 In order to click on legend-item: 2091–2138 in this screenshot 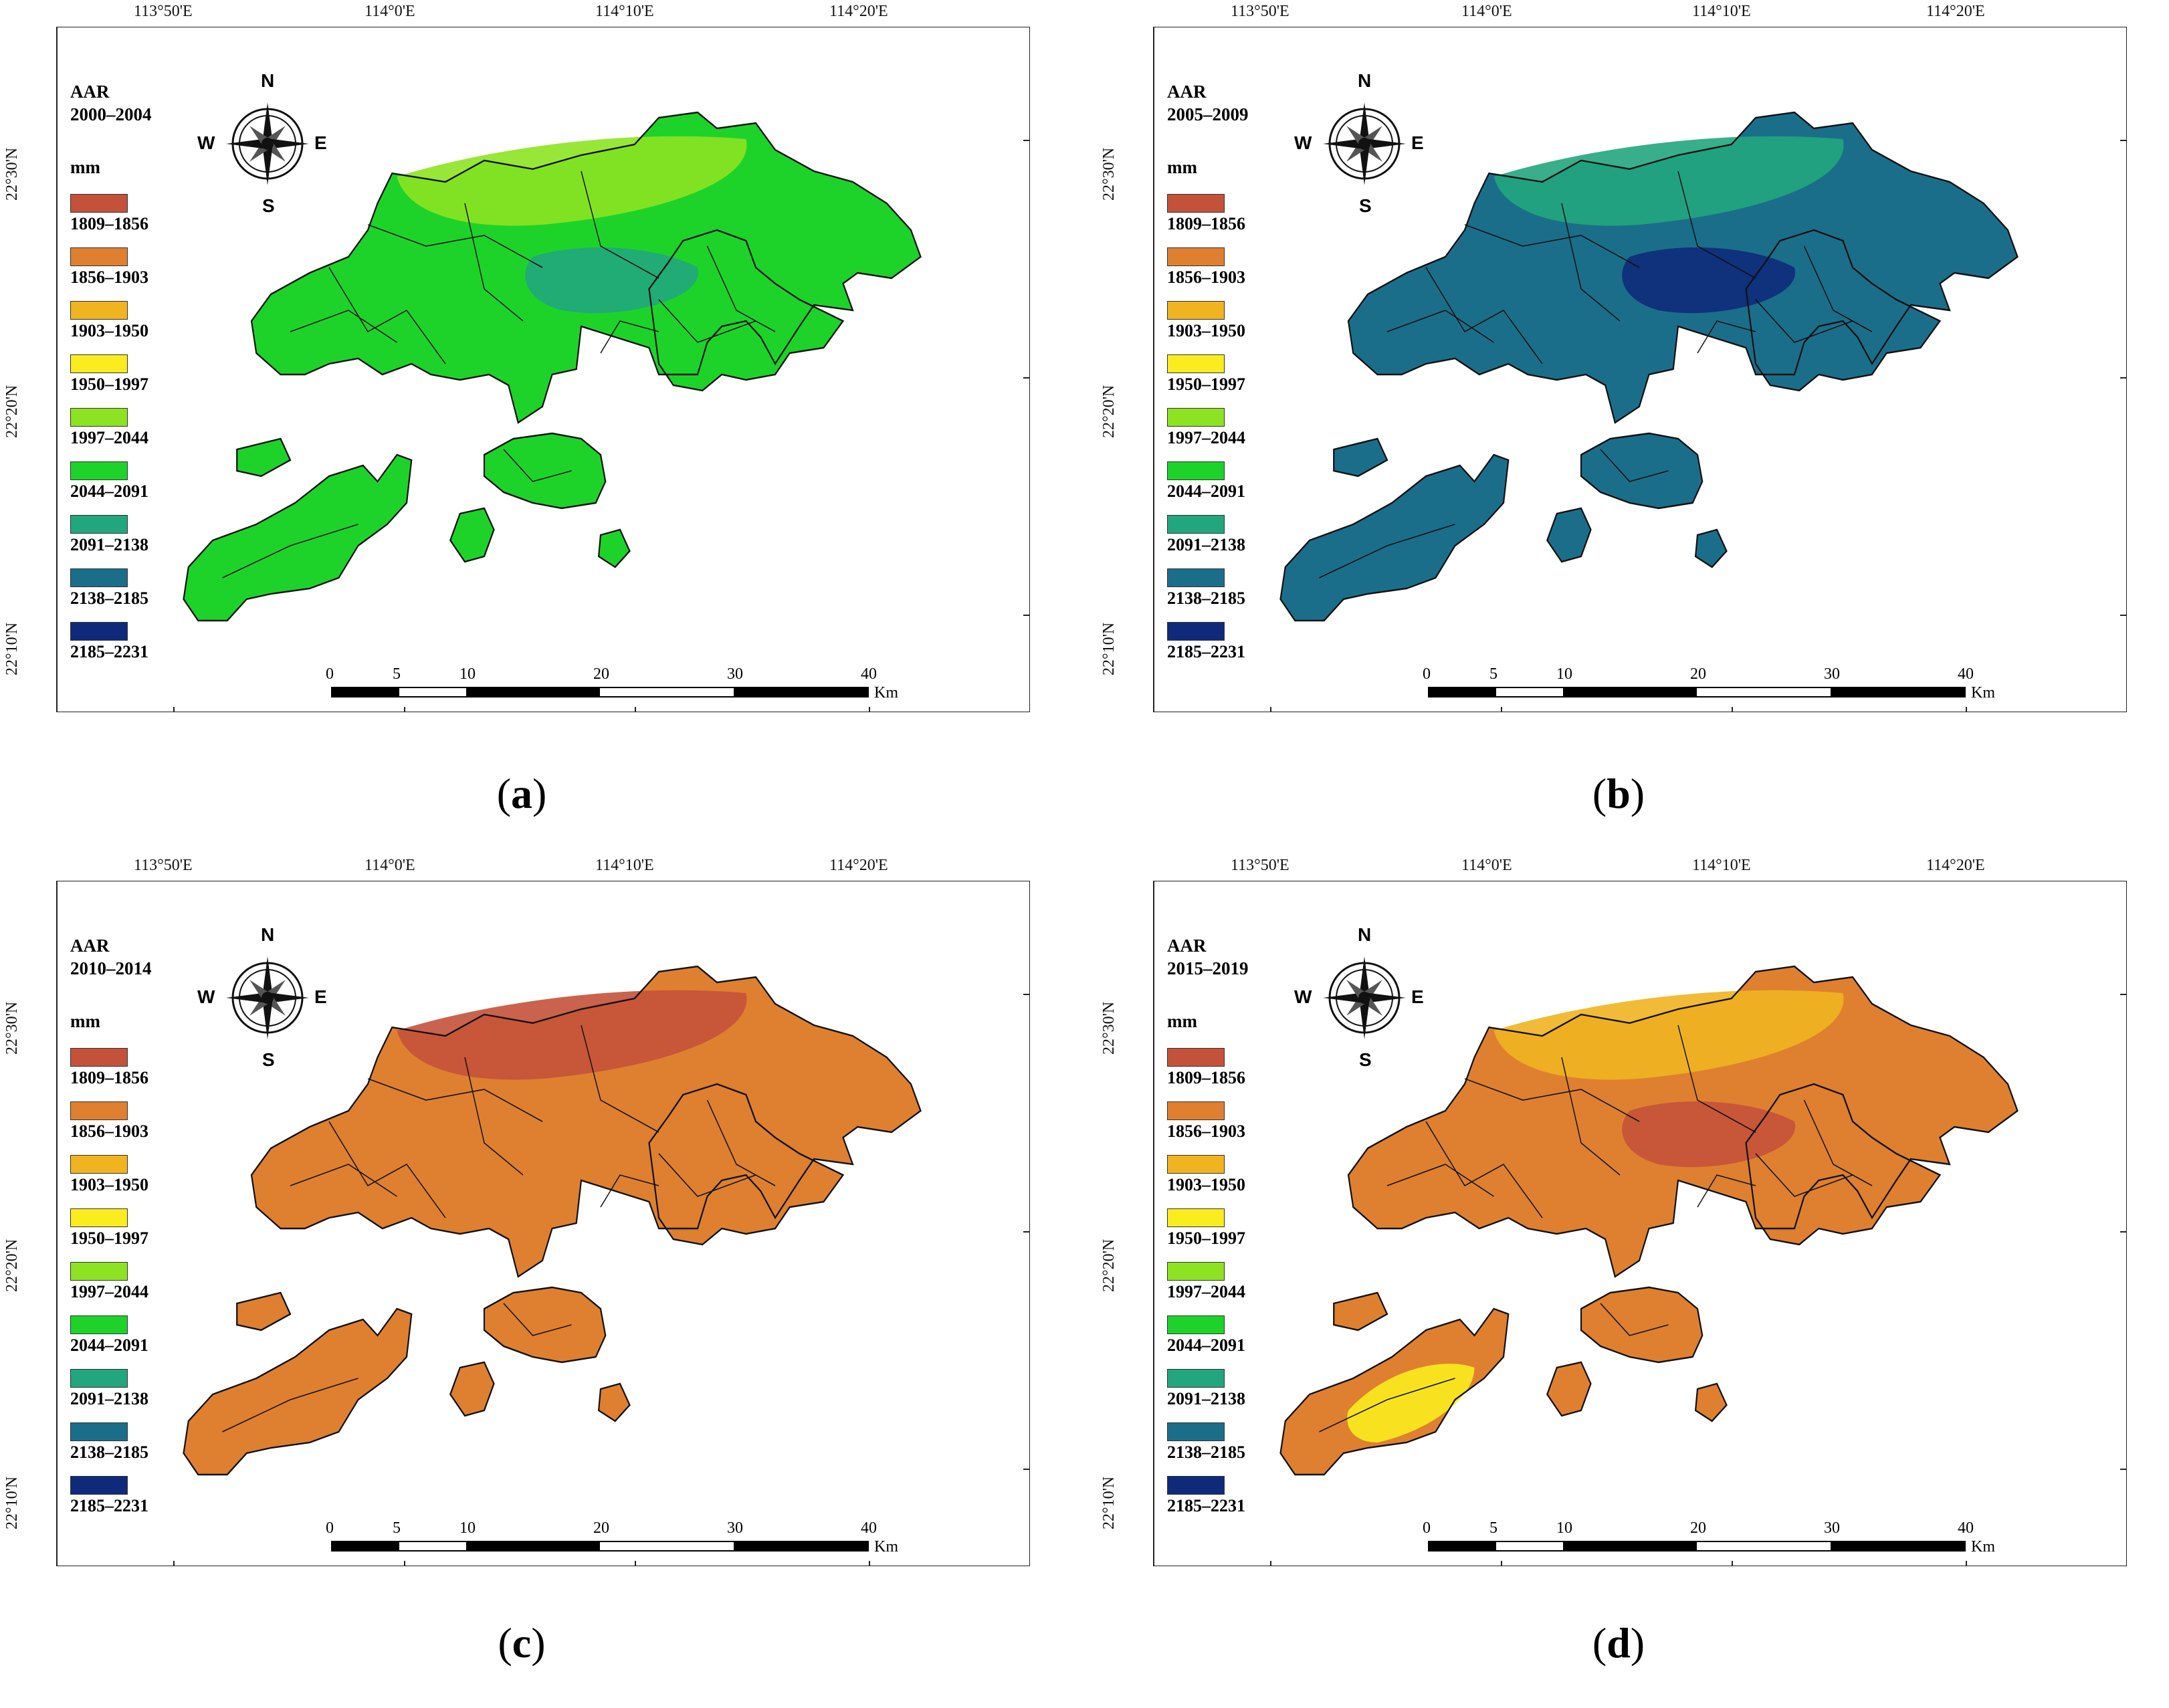, I will do `click(1221, 1392)`.